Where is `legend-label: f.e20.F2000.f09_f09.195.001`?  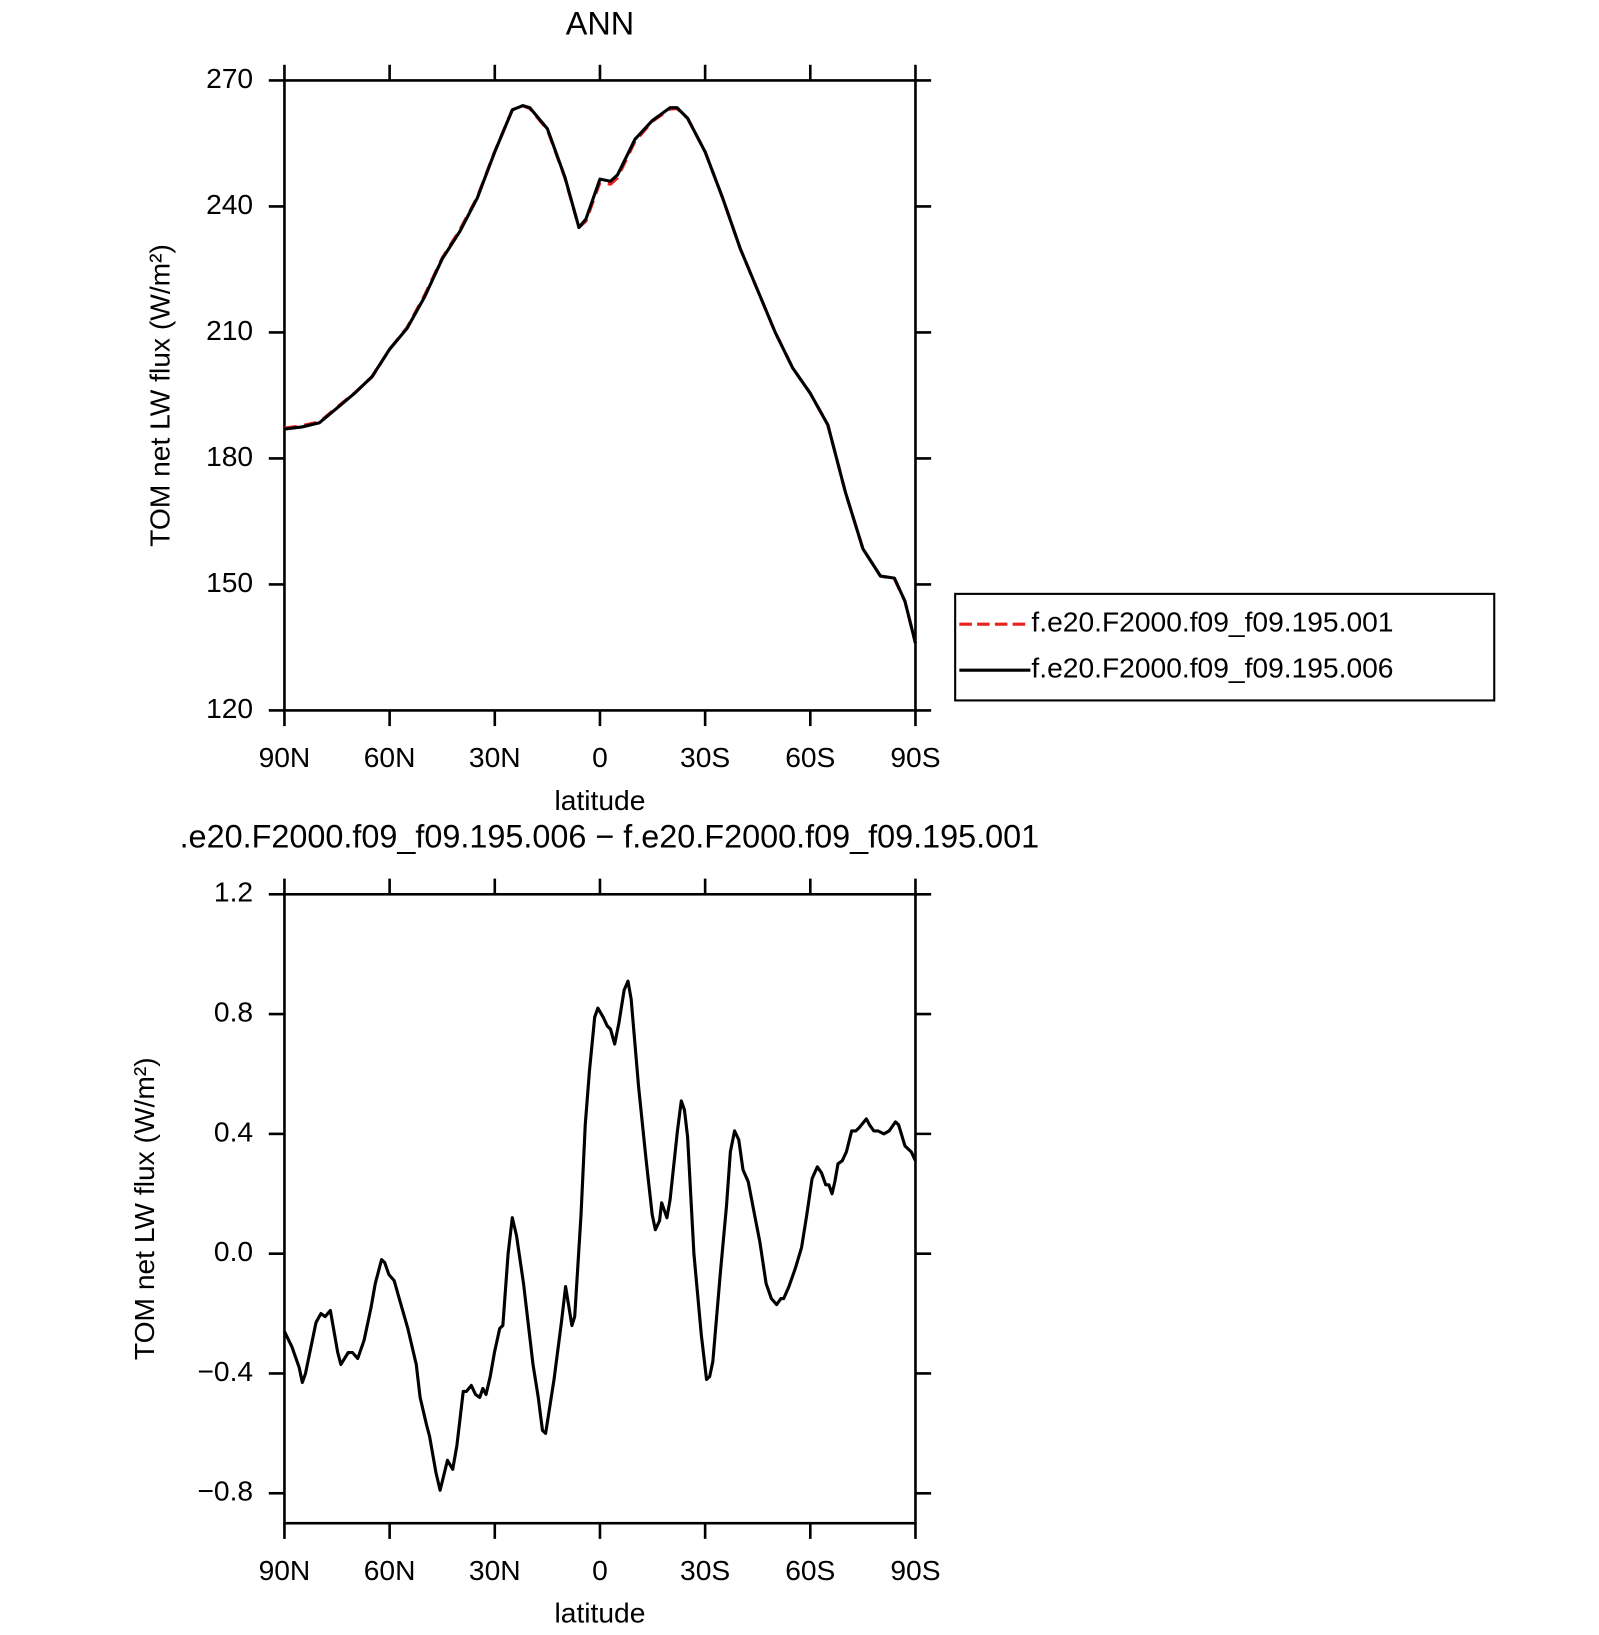 legend-label: f.e20.F2000.f09_f09.195.001 is located at coordinates (1212, 622).